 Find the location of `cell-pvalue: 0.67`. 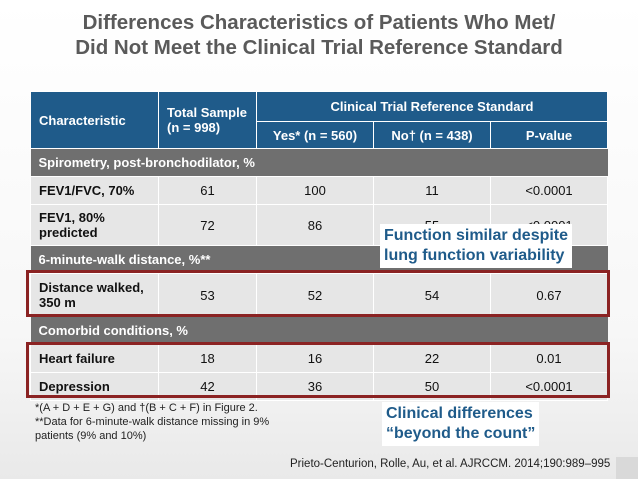

cell-pvalue: 0.67 is located at coordinates (549, 295).